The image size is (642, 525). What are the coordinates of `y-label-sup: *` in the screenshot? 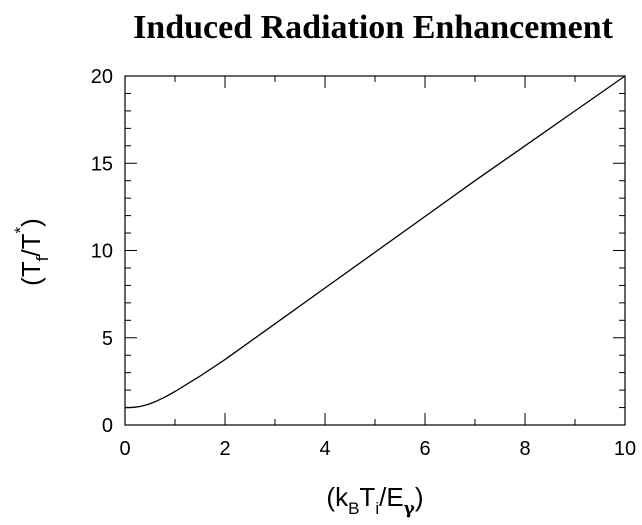 It's located at (20, 229).